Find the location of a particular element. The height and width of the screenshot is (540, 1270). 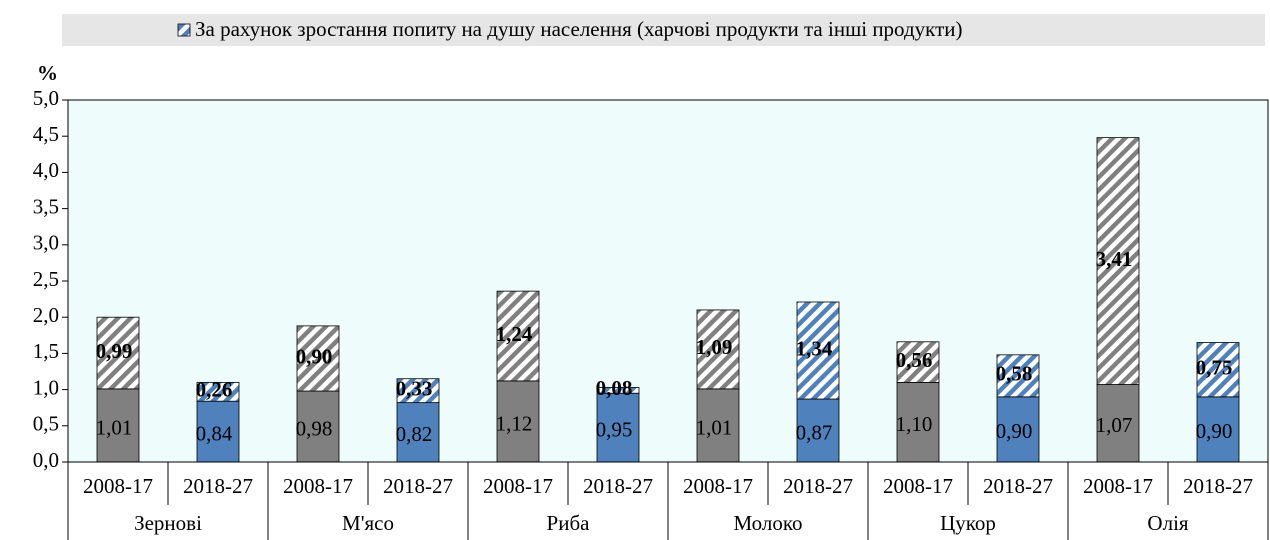

data-label: 0,58 is located at coordinates (1014, 374).